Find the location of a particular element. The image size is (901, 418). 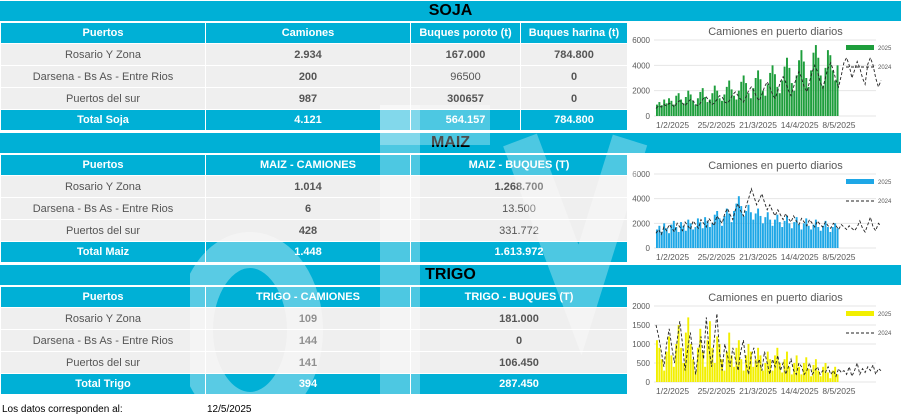

total-value: 1.448 is located at coordinates (308, 252).